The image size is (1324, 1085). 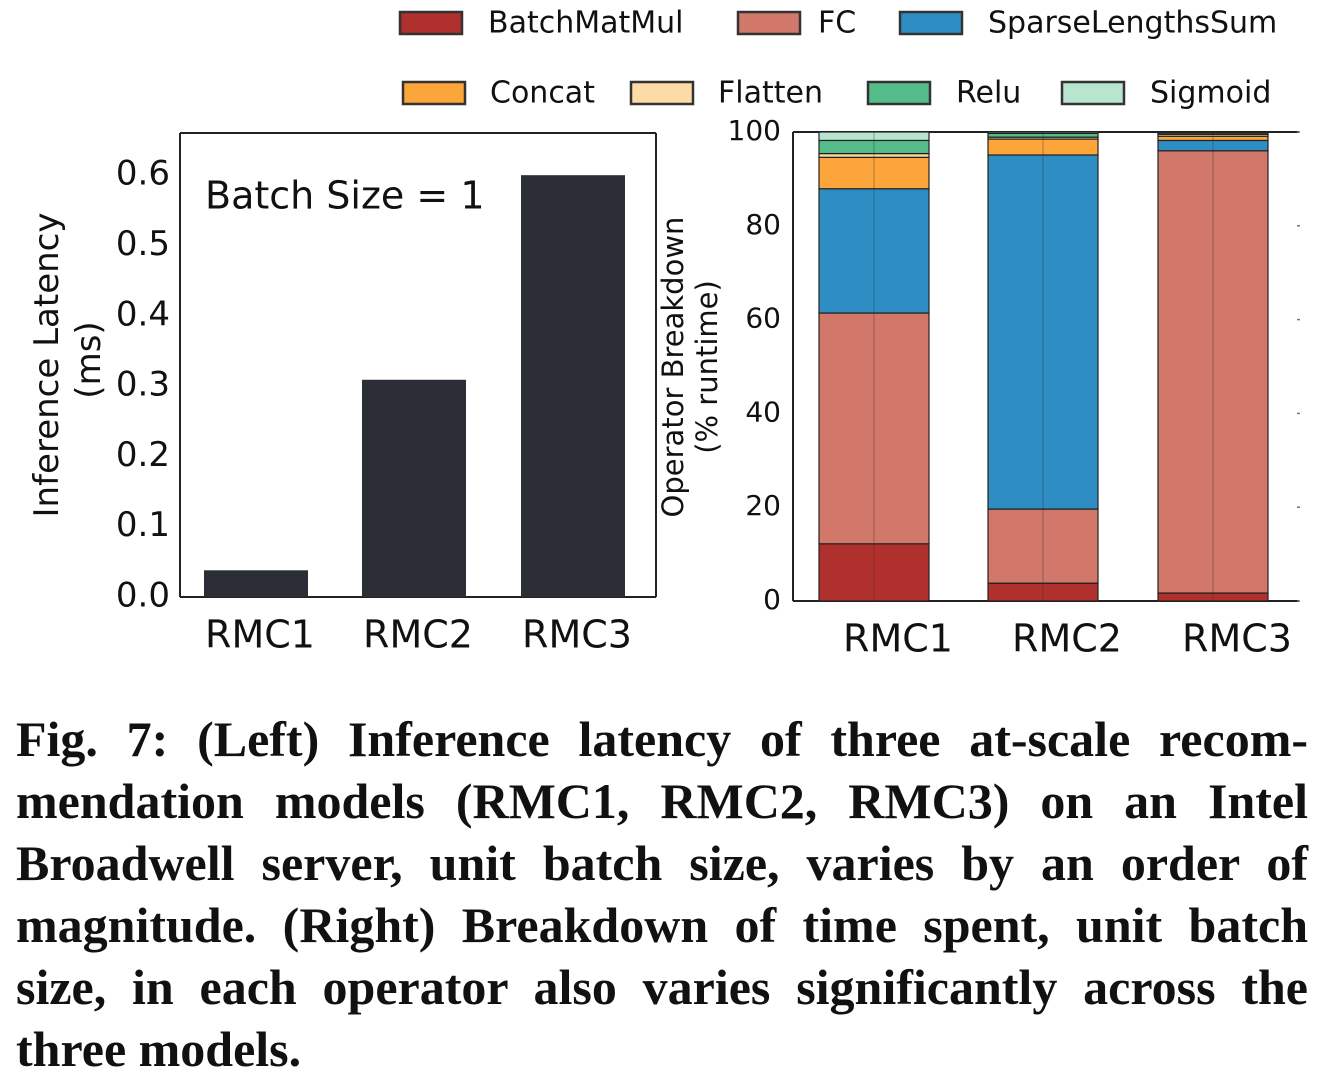 I want to click on left-y-tick-label: 0.1, so click(x=143, y=525).